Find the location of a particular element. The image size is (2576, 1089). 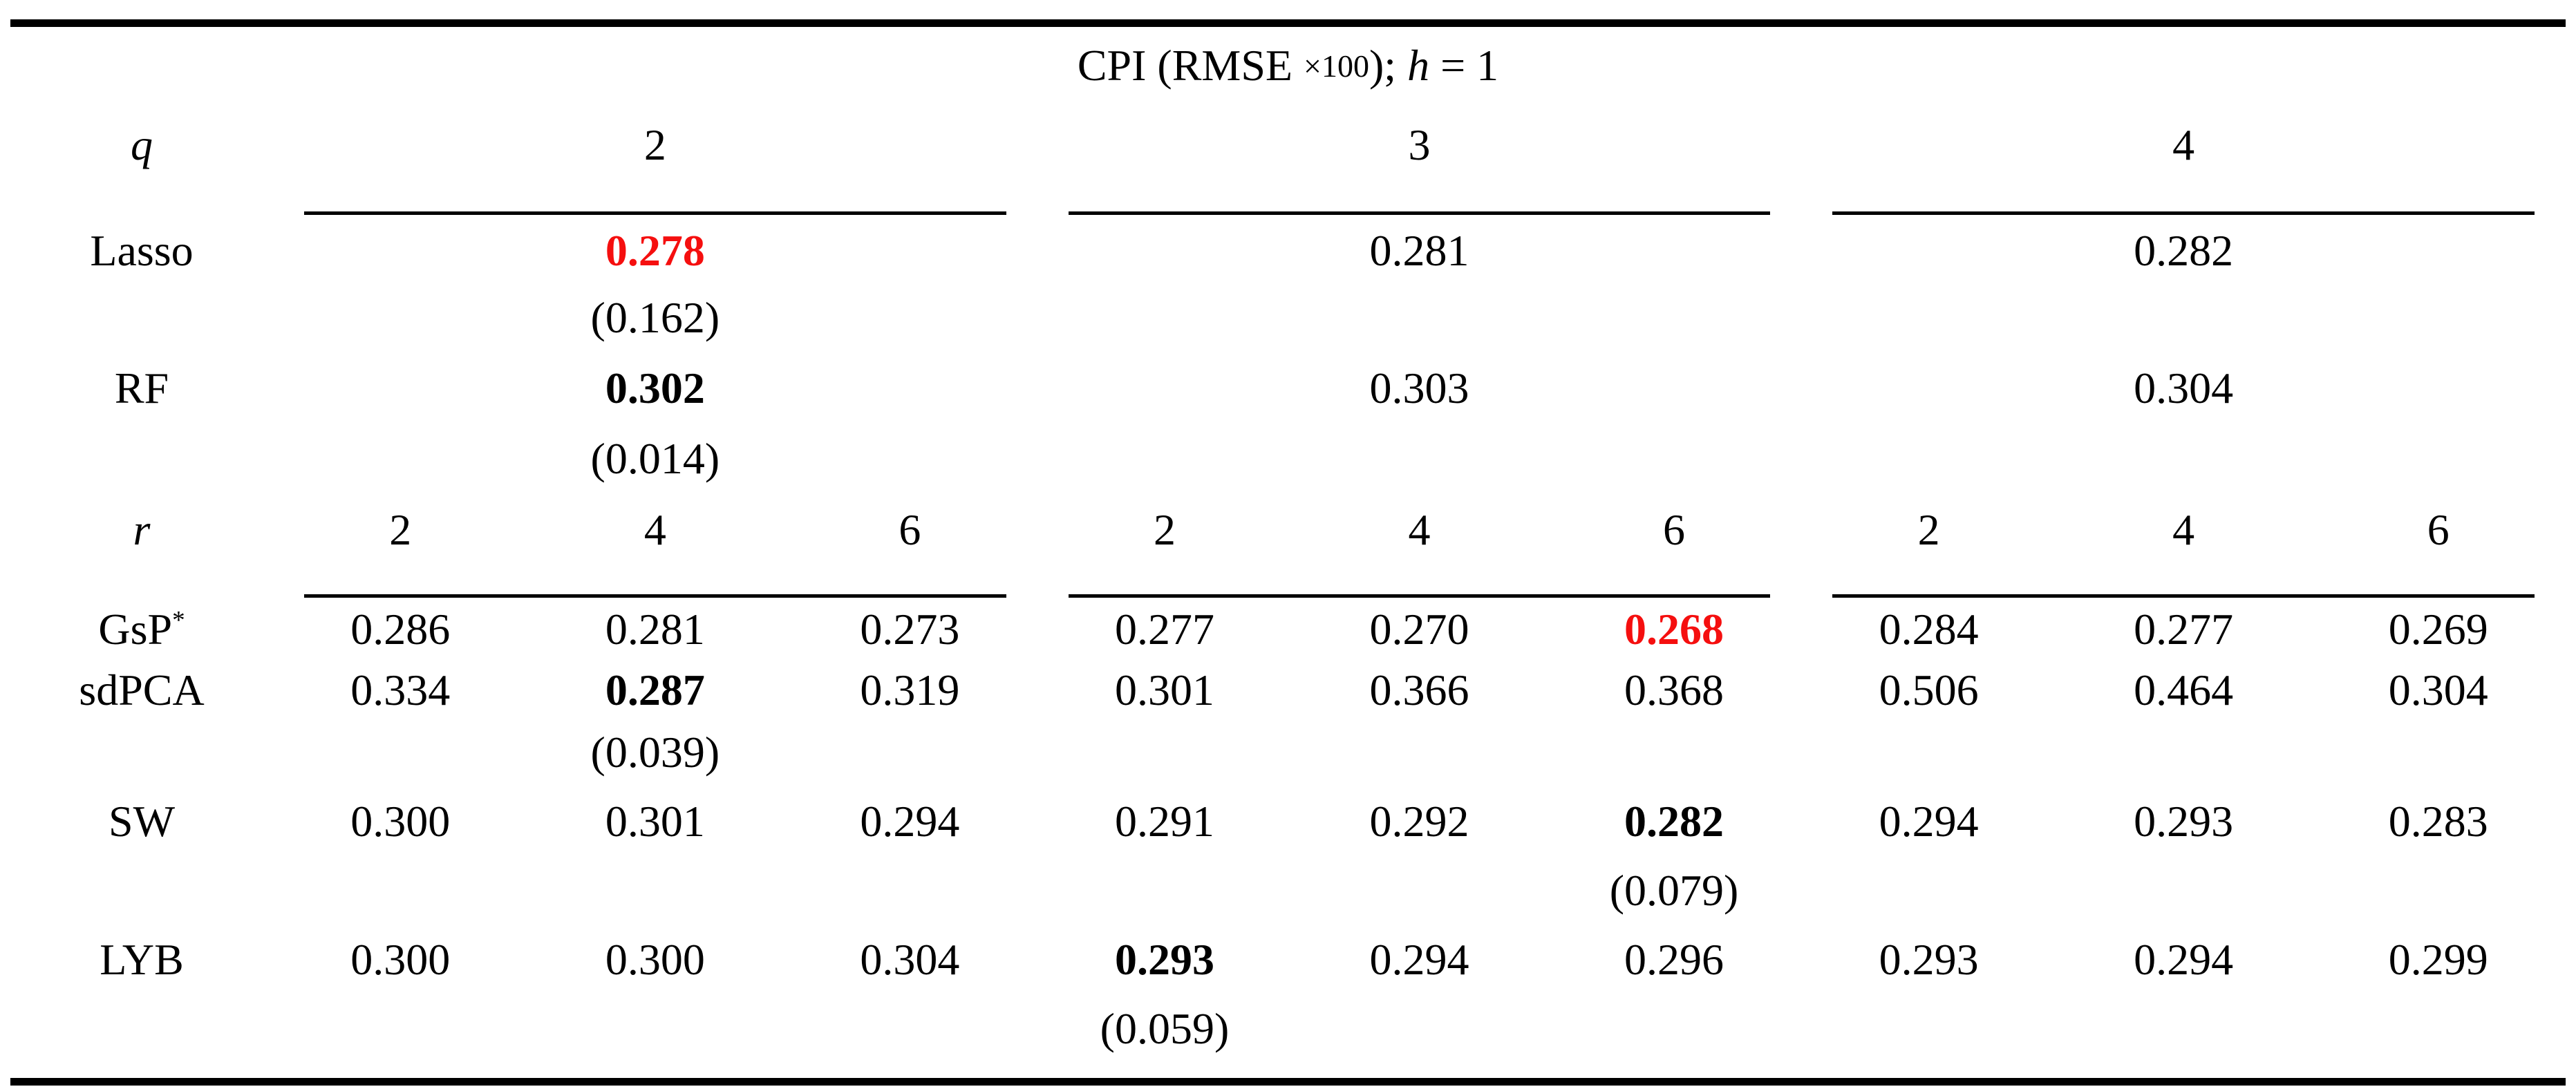

rmse-value: 0.506 is located at coordinates (1929, 689).